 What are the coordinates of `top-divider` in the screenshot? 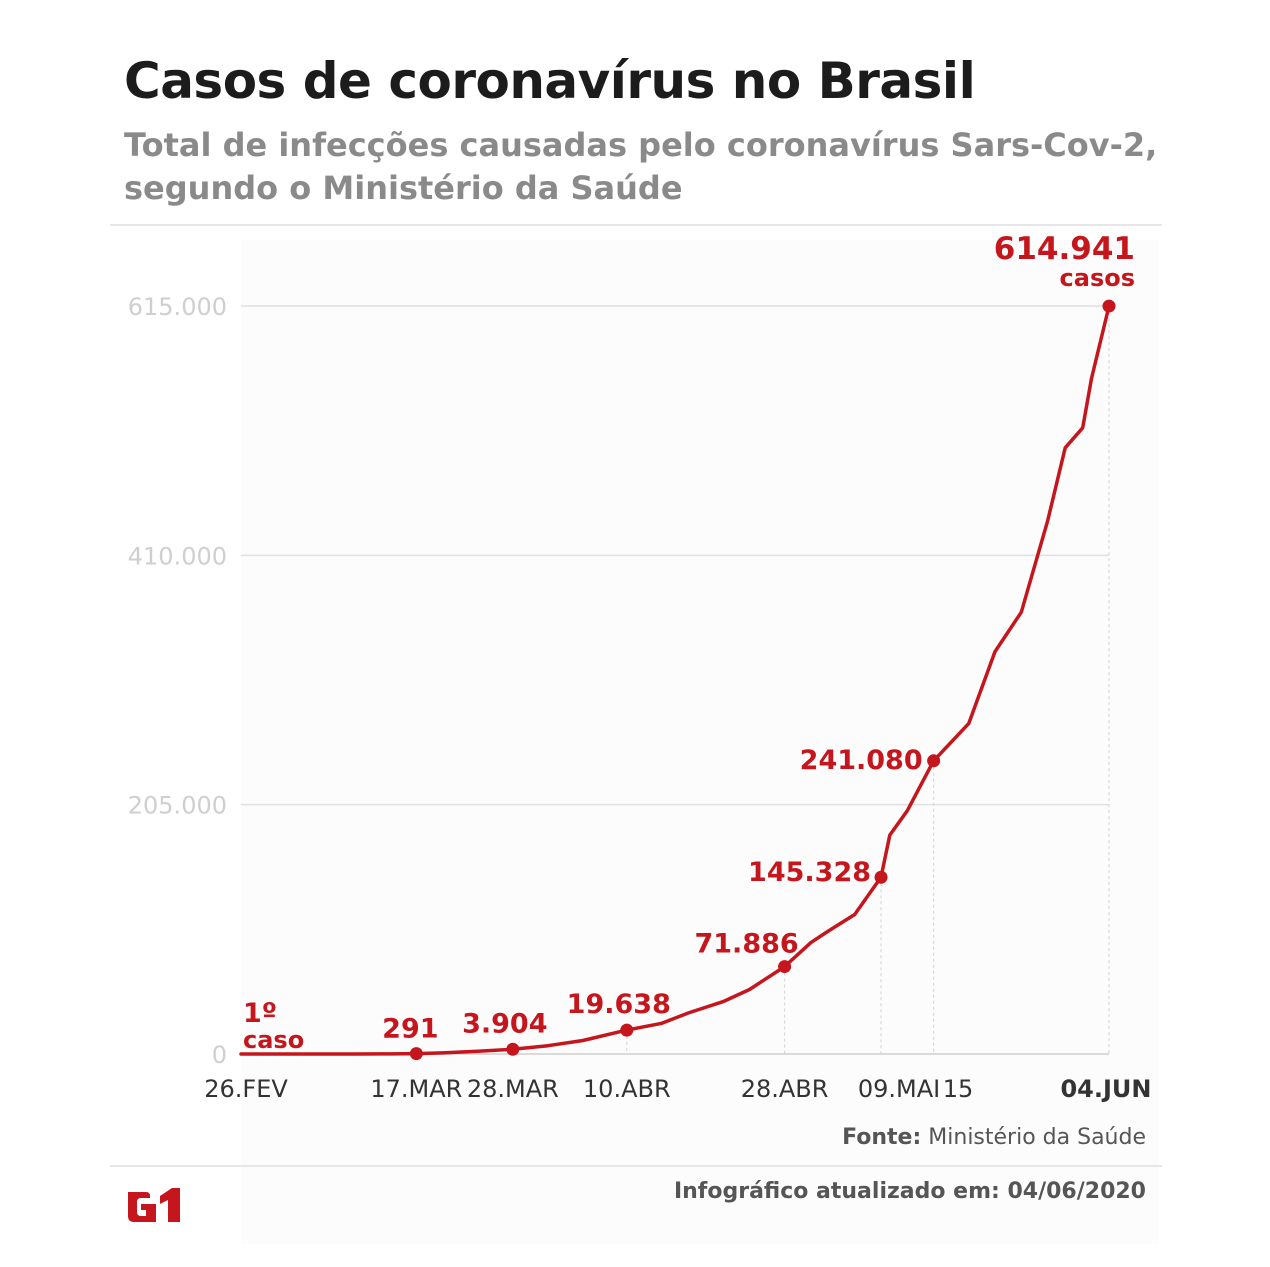 It's located at (636, 225).